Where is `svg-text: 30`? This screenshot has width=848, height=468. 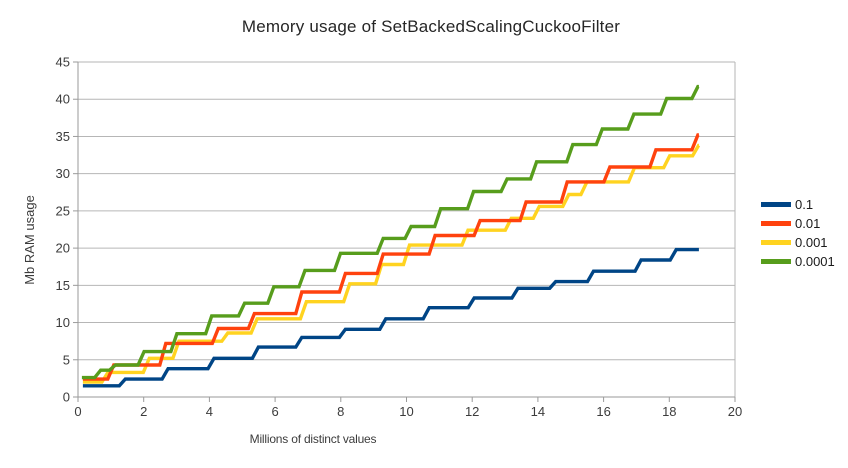 svg-text: 30 is located at coordinates (63, 173).